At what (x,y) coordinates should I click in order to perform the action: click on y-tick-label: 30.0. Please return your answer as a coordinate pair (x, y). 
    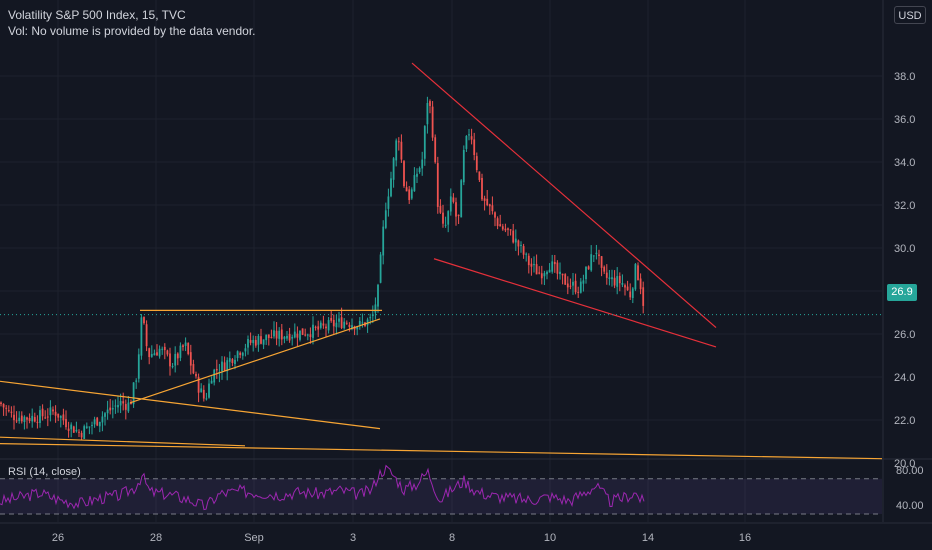
    Looking at the image, I should click on (904, 249).